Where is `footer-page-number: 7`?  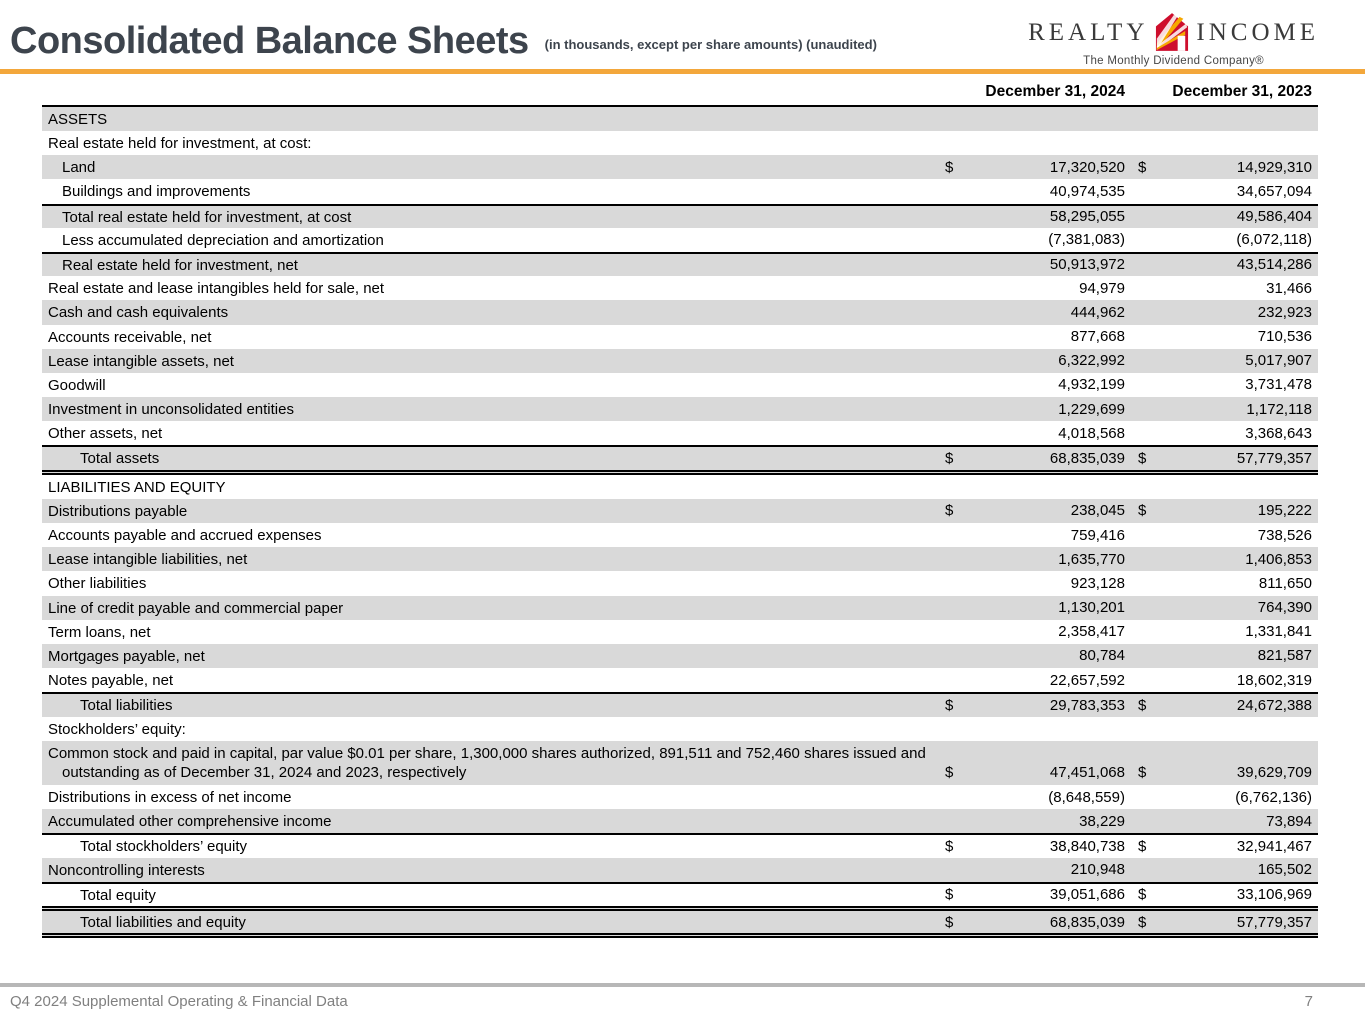 footer-page-number: 7 is located at coordinates (1308, 1001).